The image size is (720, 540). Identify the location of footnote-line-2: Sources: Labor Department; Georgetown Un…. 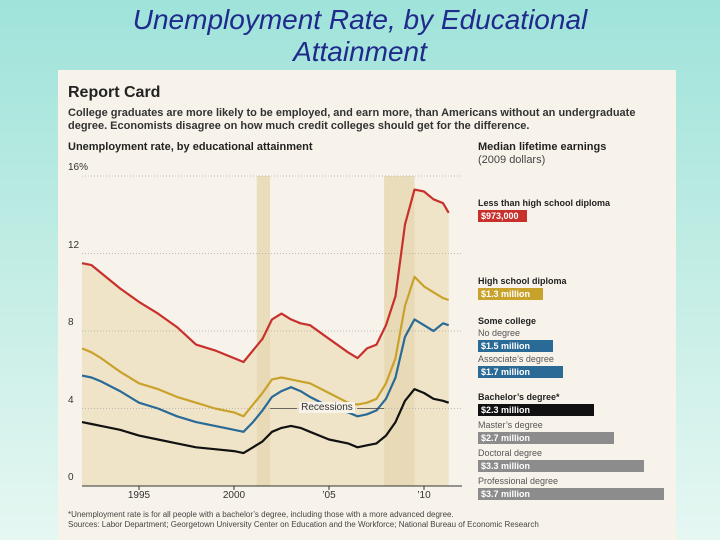
(303, 524).